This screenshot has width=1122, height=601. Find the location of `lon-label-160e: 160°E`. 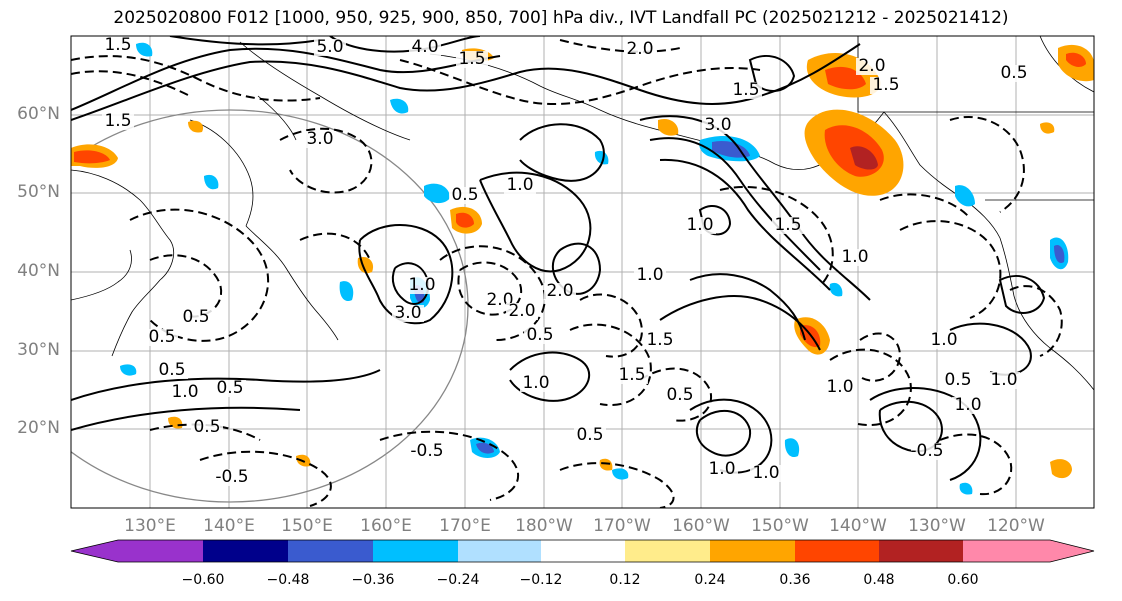

lon-label-160e: 160°E is located at coordinates (386, 526).